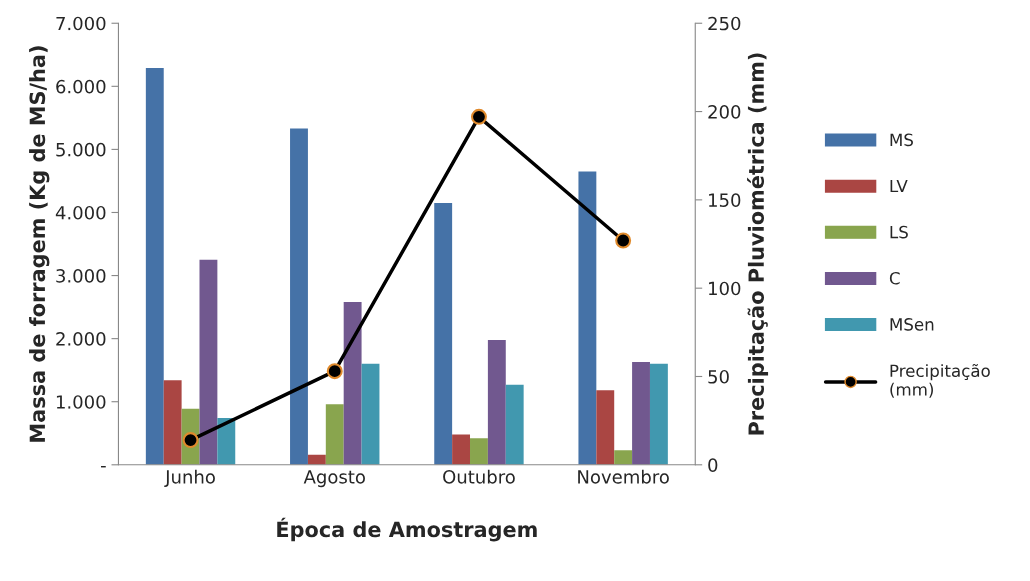  Describe the element at coordinates (81, 402) in the screenshot. I see `y-tick-label: 1.000` at that location.